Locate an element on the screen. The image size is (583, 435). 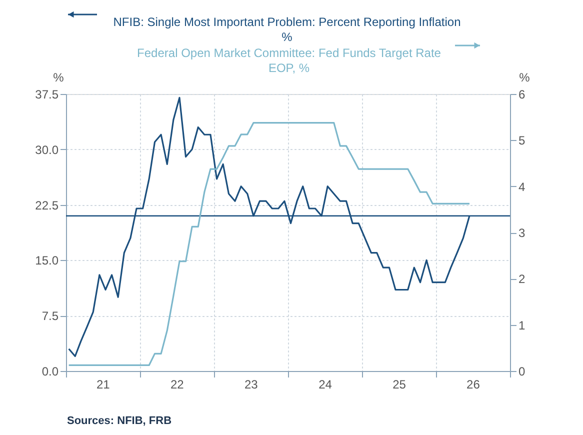
x-tick-label: 24 is located at coordinates (325, 385).